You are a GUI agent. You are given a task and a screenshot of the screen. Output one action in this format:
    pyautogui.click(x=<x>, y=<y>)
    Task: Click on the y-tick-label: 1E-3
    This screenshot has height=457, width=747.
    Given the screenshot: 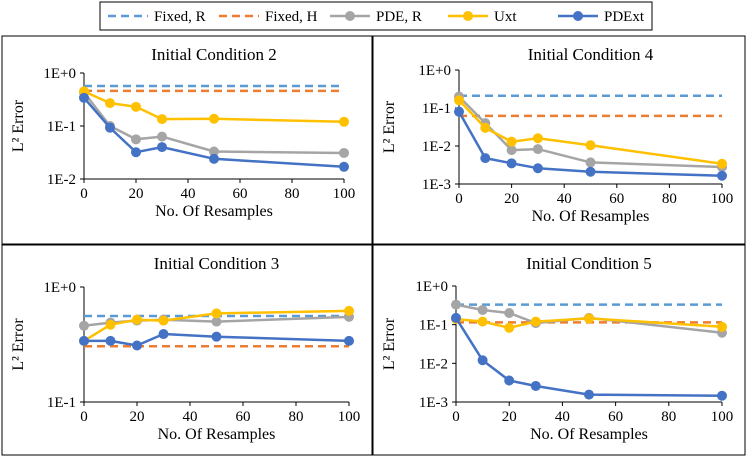 What is the action you would take?
    pyautogui.click(x=433, y=403)
    